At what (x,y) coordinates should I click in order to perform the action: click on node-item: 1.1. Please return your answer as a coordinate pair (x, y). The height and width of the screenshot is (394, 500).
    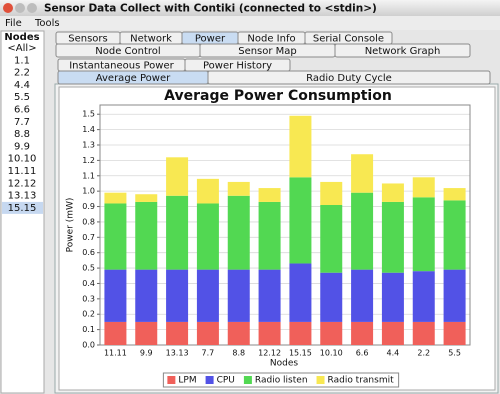
    Looking at the image, I should click on (22, 60).